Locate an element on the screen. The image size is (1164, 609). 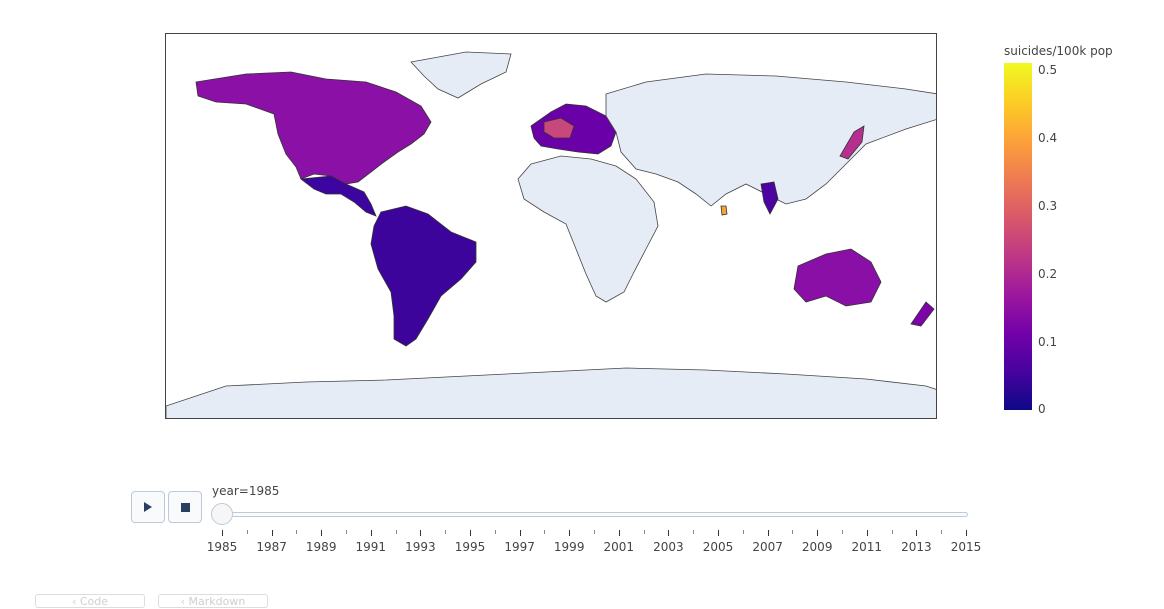
slider-tick-label: 1991 is located at coordinates (371, 547).